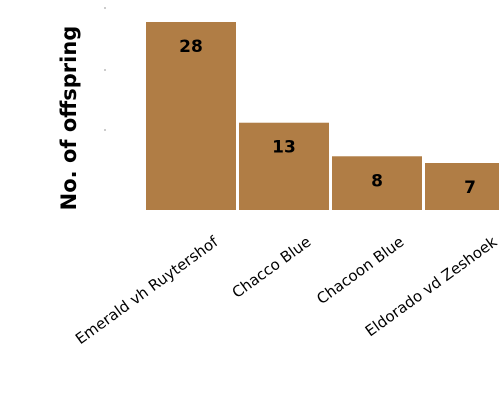  I want to click on category-label: Chacoon Blue, so click(360, 270).